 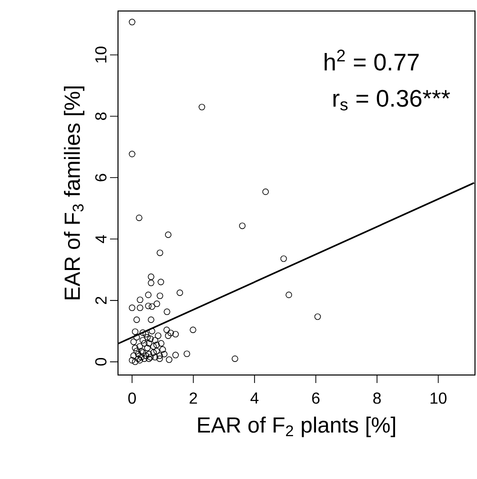 What do you see at coordinates (74, 193) in the screenshot?
I see `y-axis-title: EAR of F$_{3}$ families [%]` at bounding box center [74, 193].